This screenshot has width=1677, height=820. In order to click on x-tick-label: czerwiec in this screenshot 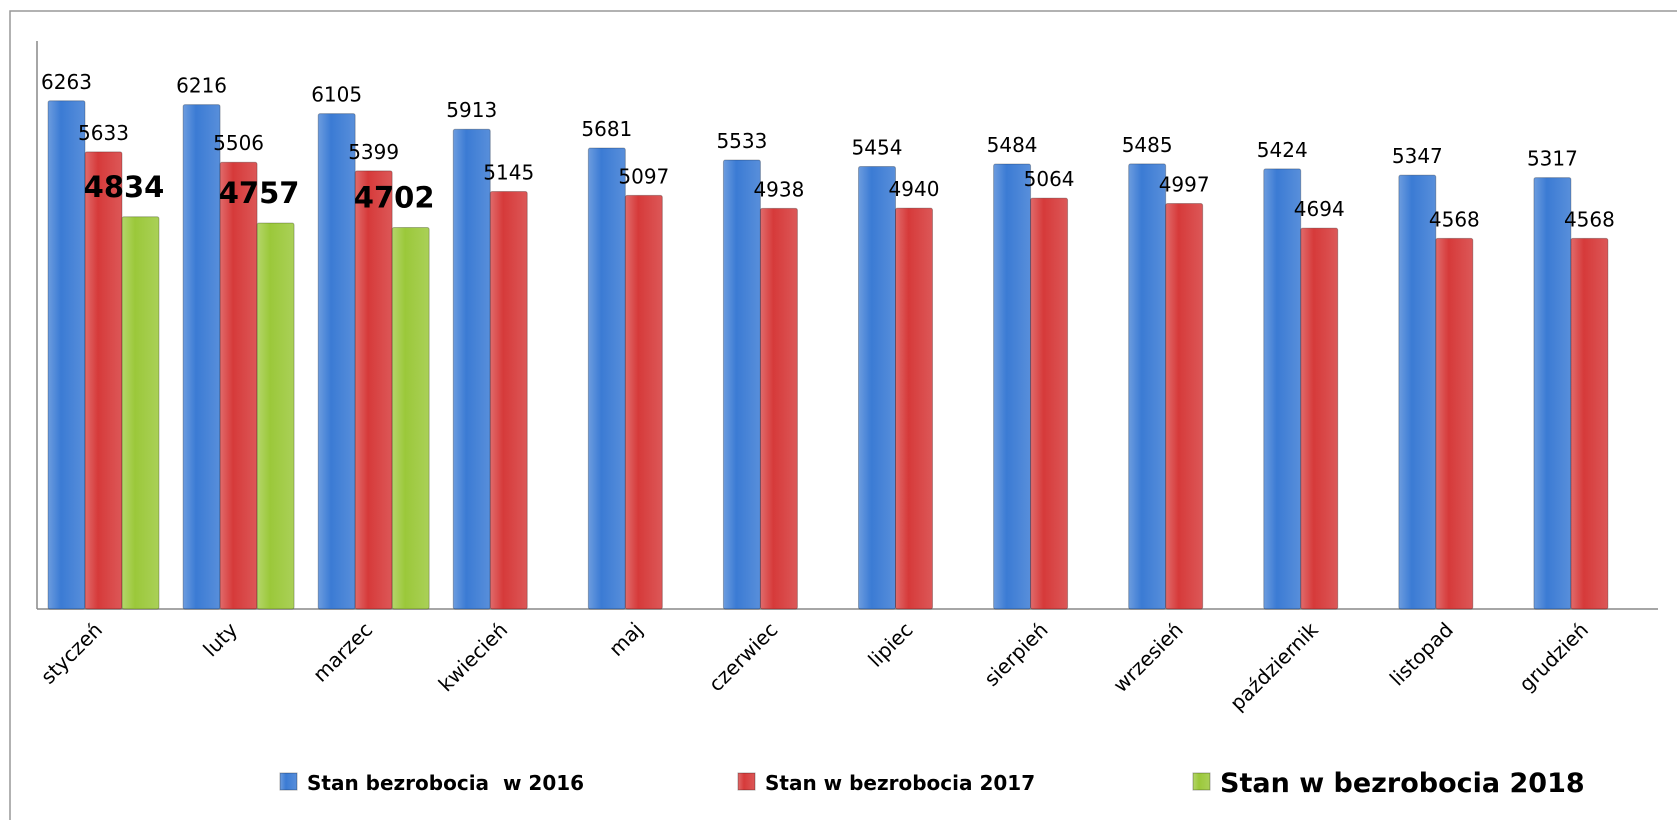, I will do `click(743, 657)`.